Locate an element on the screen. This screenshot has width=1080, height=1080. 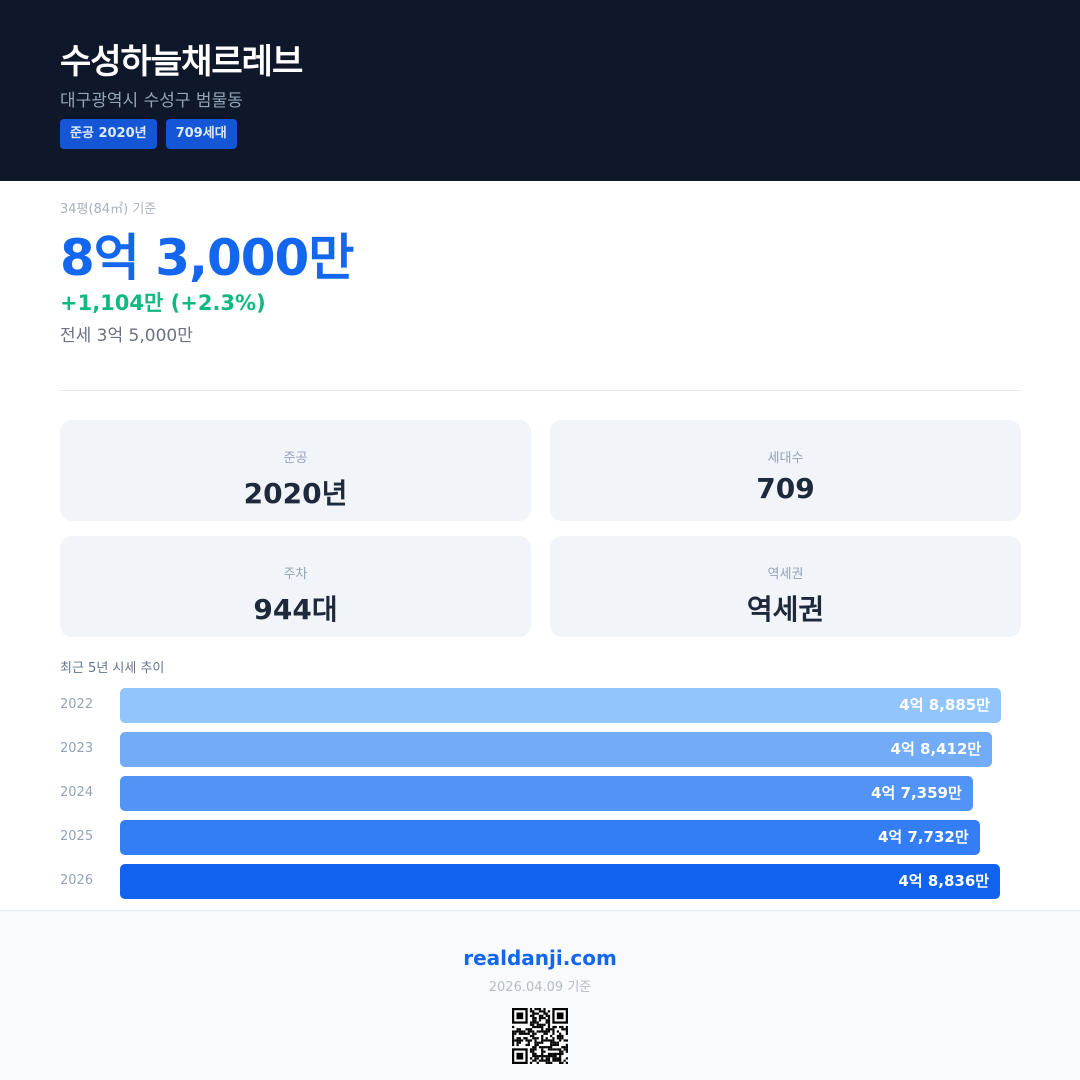
stat-card-households: 세대수 709 is located at coordinates (785, 470).